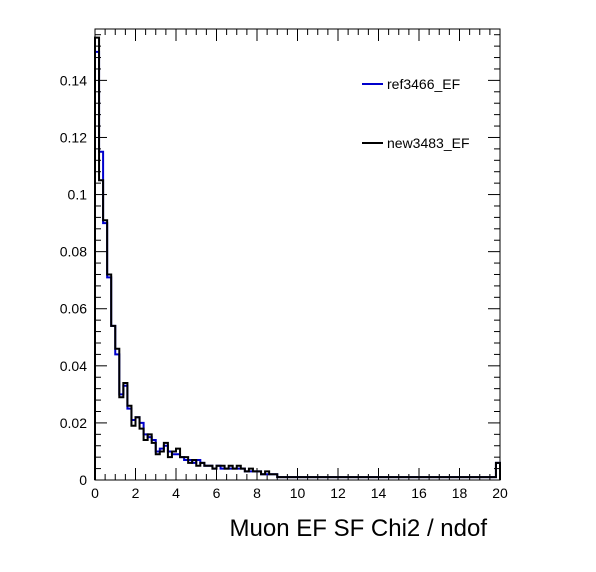  What do you see at coordinates (359, 528) in the screenshot?
I see `x-axis-title: Muon EF SF Chi2 / ndof` at bounding box center [359, 528].